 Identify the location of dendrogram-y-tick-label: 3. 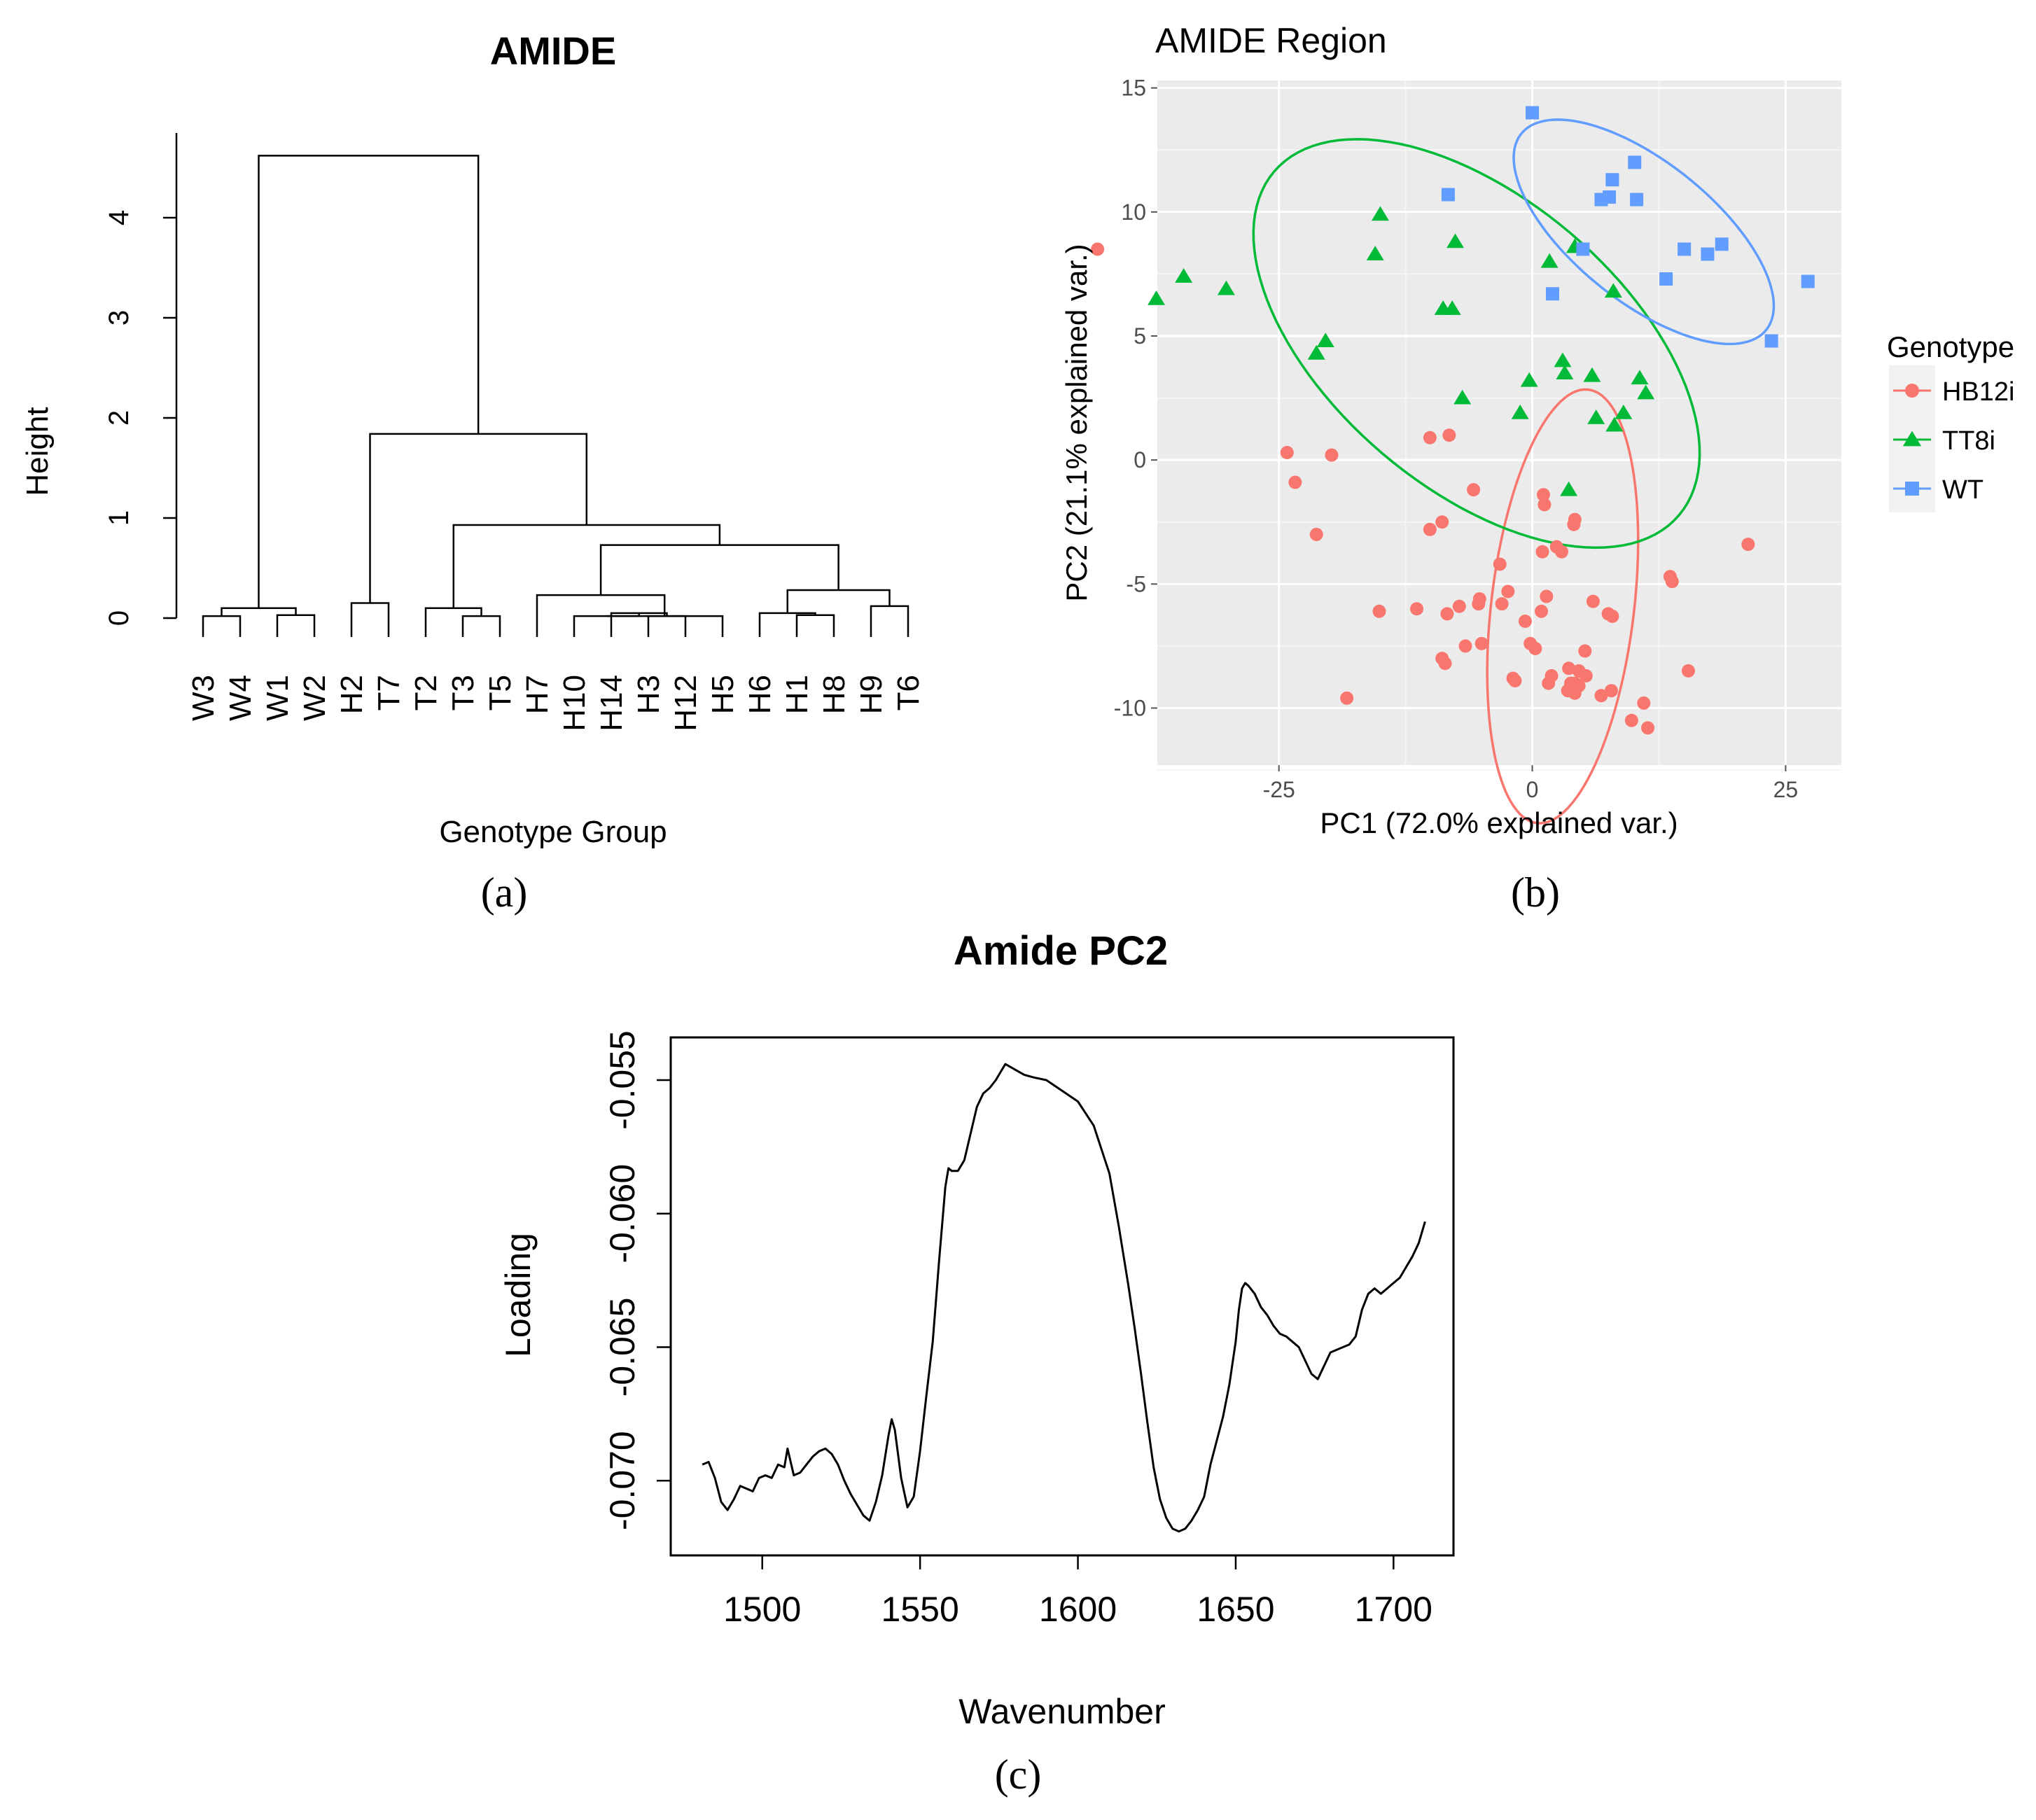
(119, 318).